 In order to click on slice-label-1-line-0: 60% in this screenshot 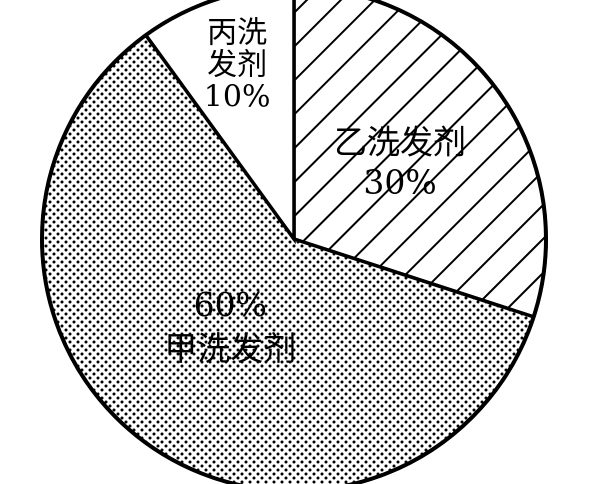, I will do `click(230, 304)`.